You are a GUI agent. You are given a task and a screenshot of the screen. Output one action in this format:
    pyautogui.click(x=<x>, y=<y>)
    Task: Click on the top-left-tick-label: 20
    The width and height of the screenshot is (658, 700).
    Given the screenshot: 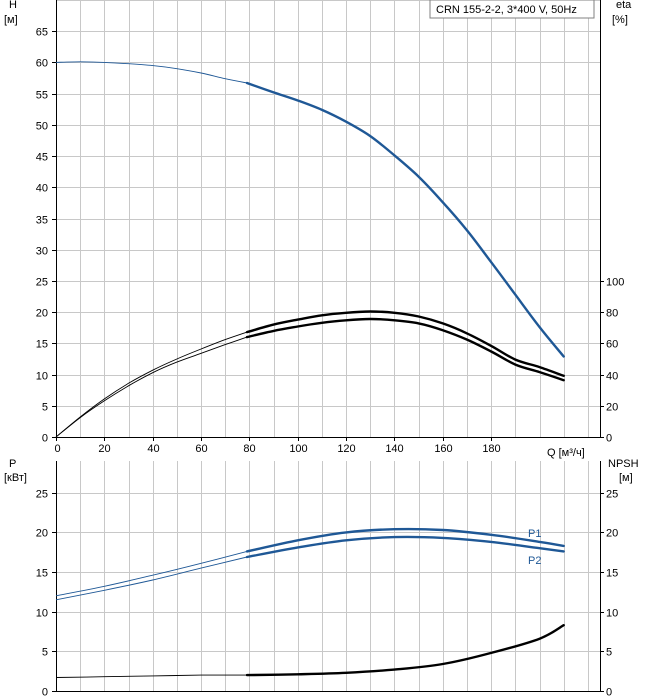 What is the action you would take?
    pyautogui.click(x=42, y=314)
    